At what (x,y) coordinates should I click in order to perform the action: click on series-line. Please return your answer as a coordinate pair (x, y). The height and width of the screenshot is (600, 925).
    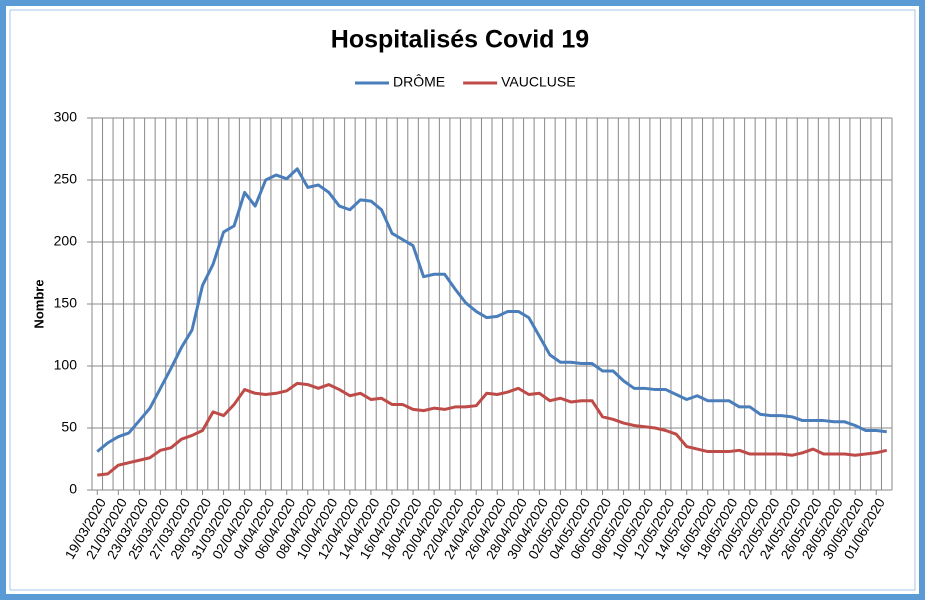
    Looking at the image, I should click on (492, 429).